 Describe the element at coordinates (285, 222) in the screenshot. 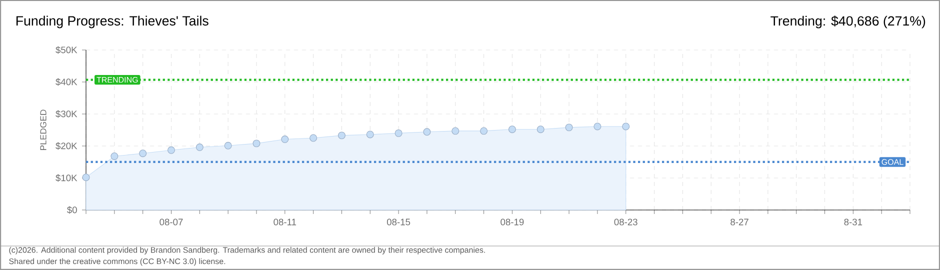

I see `x-tick-label: 08-11` at that location.